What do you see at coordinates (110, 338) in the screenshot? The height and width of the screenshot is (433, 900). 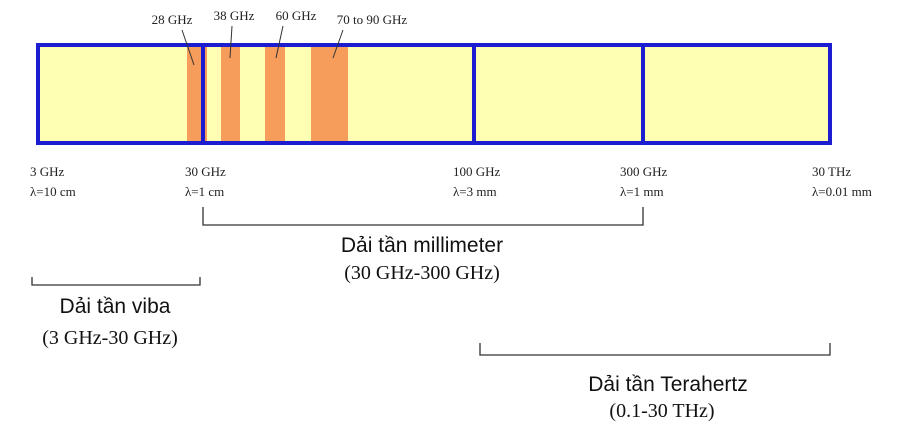 I see `range-span: (3 GHz-30 GHz)` at bounding box center [110, 338].